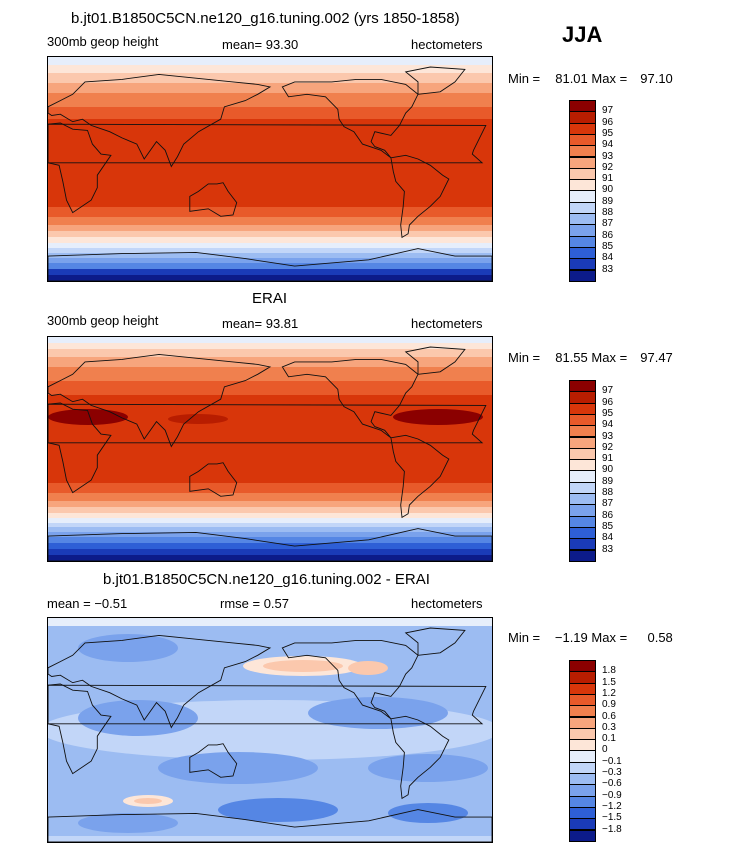 Image resolution: width=733 pixels, height=845 pixels. I want to click on colorbar-tick-label: 91, so click(608, 459).